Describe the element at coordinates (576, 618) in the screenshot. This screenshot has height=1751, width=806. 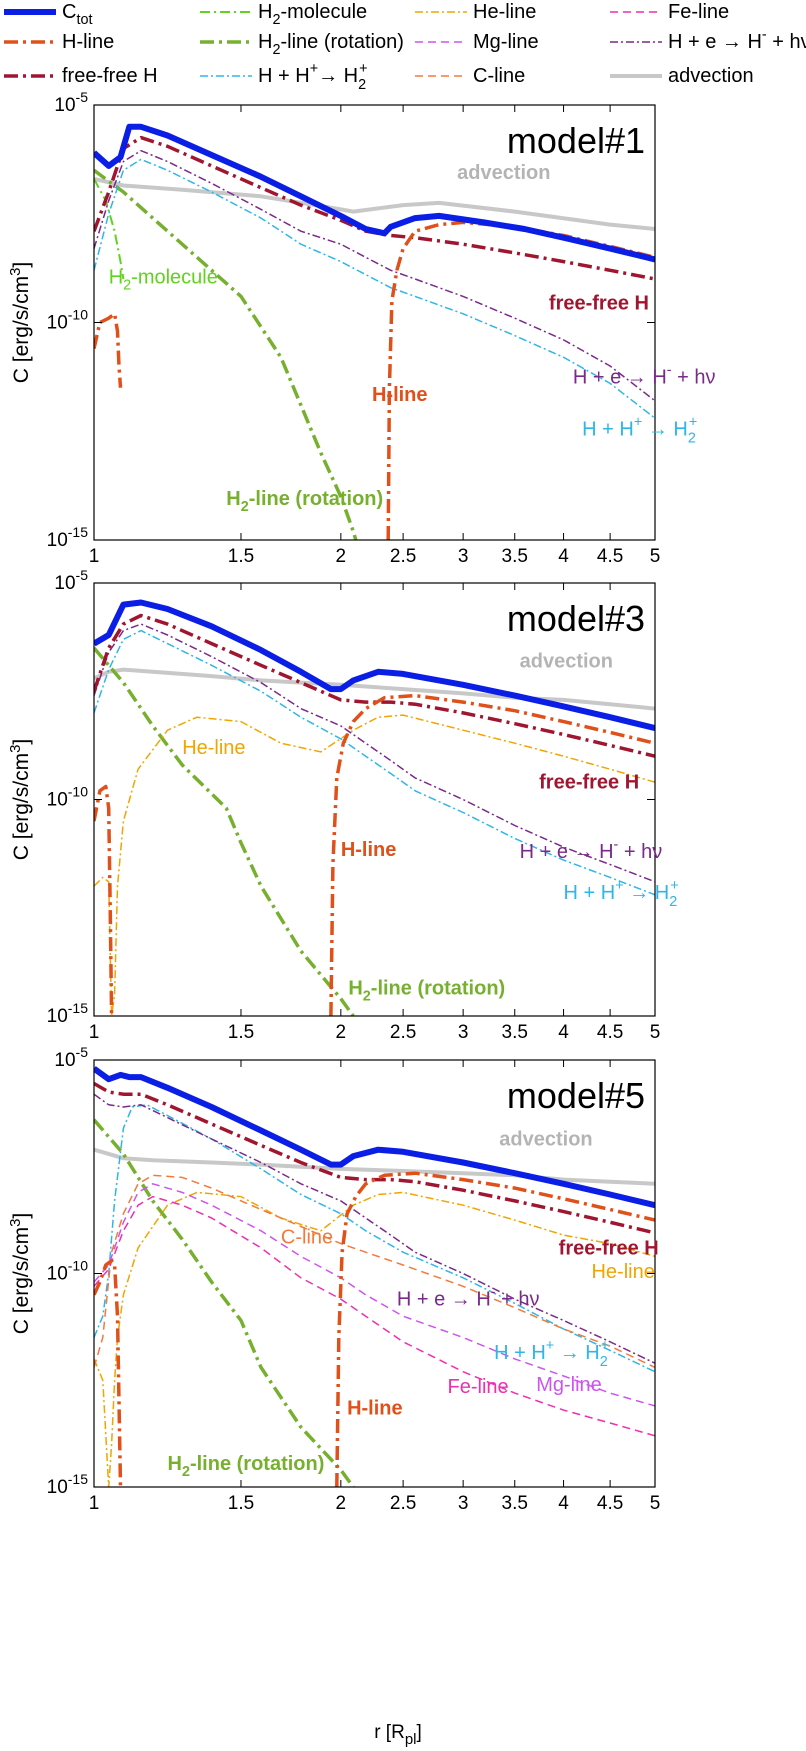
I see `panel-title: model#3` at that location.